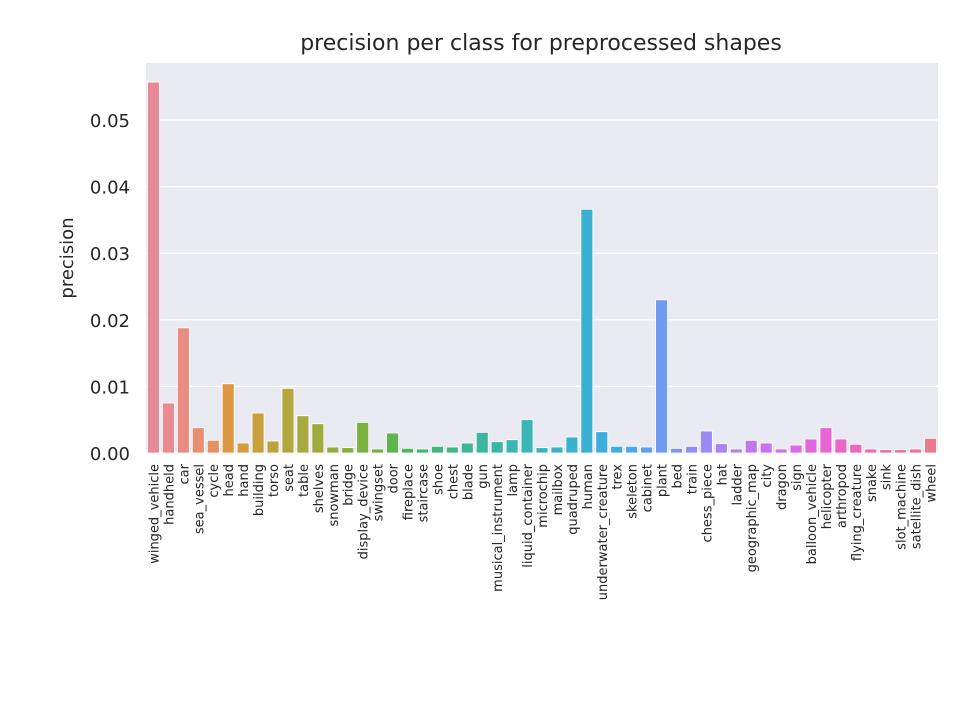 The width and height of the screenshot is (960, 724). Describe the element at coordinates (437, 449) in the screenshot. I see `bar-shoe` at that location.